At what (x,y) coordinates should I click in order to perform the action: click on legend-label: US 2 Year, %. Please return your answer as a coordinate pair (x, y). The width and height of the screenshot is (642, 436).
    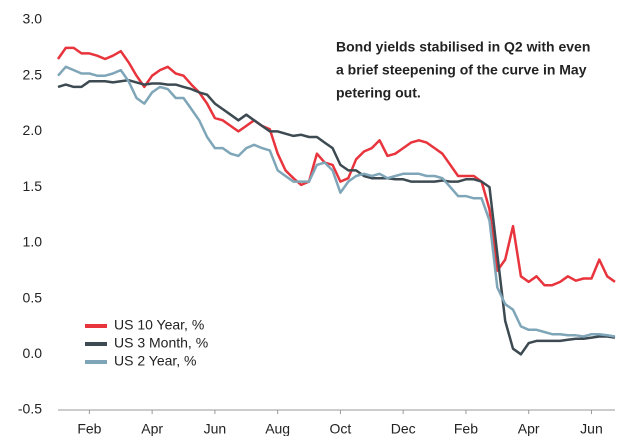
    Looking at the image, I should click on (155, 361).